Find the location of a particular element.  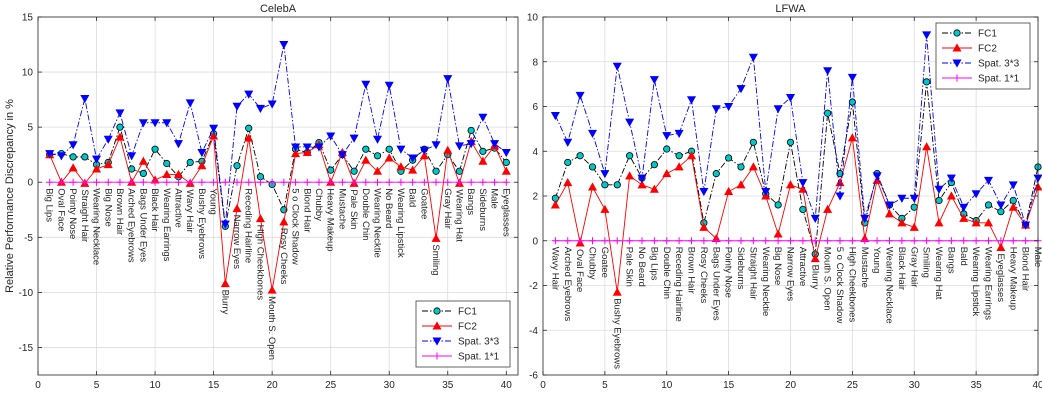

attribute-label: No Beard is located at coordinates (388, 208).